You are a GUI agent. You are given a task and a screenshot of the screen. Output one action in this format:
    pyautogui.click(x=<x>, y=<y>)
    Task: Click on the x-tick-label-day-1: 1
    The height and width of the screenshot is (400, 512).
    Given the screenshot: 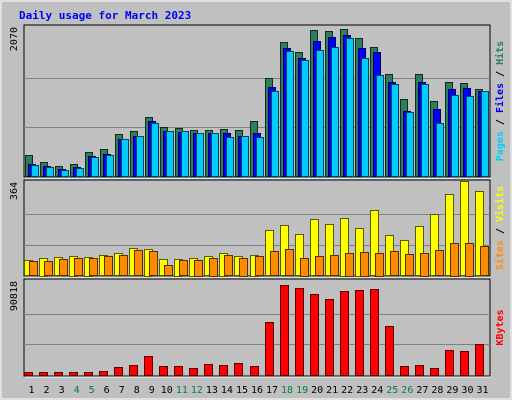 What is the action you would take?
    pyautogui.click(x=32, y=390)
    